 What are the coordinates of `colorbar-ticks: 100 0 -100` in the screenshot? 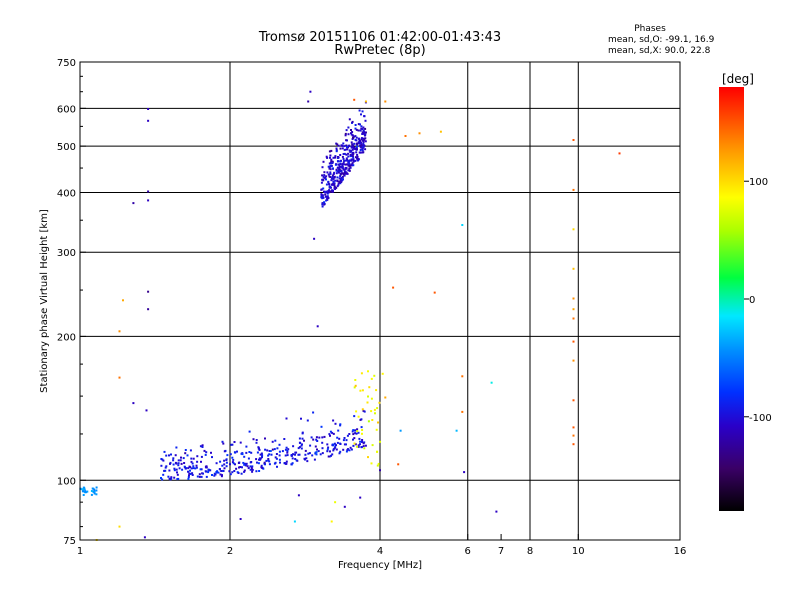 It's located at (758, 300).